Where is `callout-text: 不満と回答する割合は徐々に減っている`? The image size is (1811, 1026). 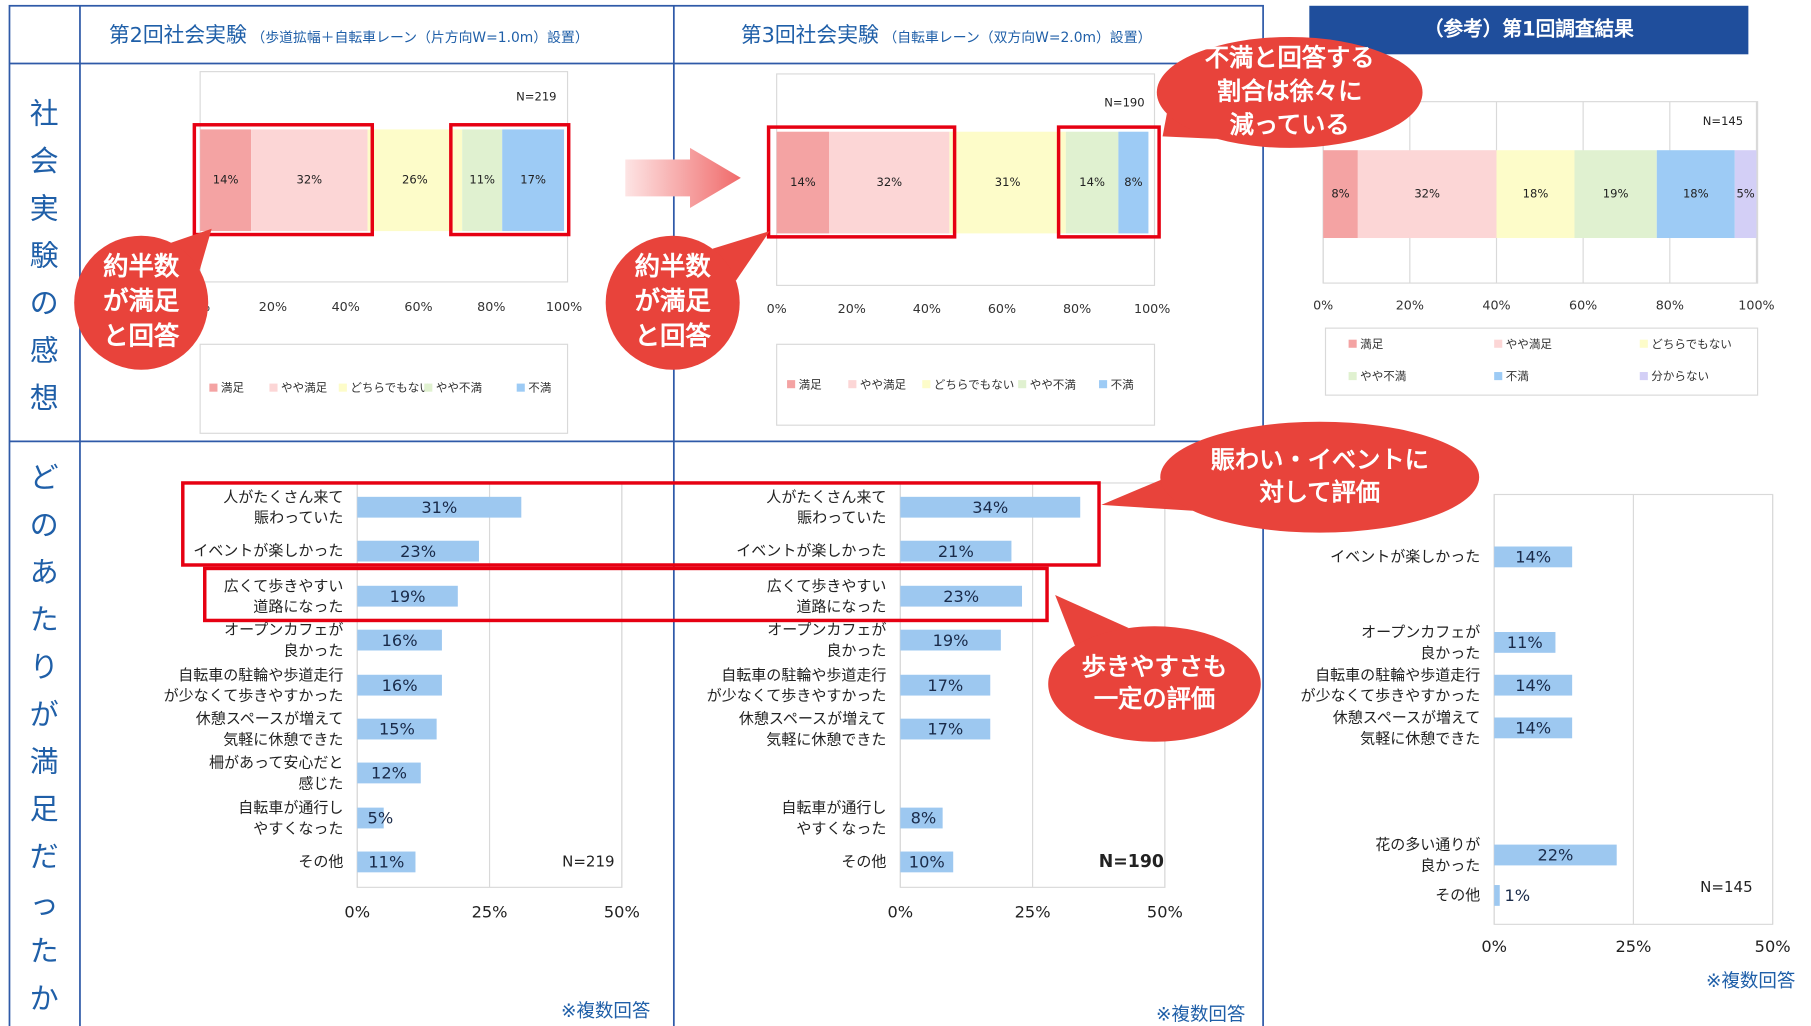
callout-text: 不満と回答する割合は徐々に減っている is located at coordinates (1290, 91).